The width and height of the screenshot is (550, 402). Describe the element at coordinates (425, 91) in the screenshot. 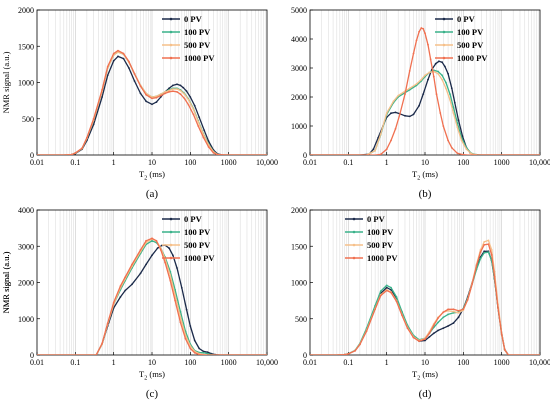

I see `series-group` at that location.